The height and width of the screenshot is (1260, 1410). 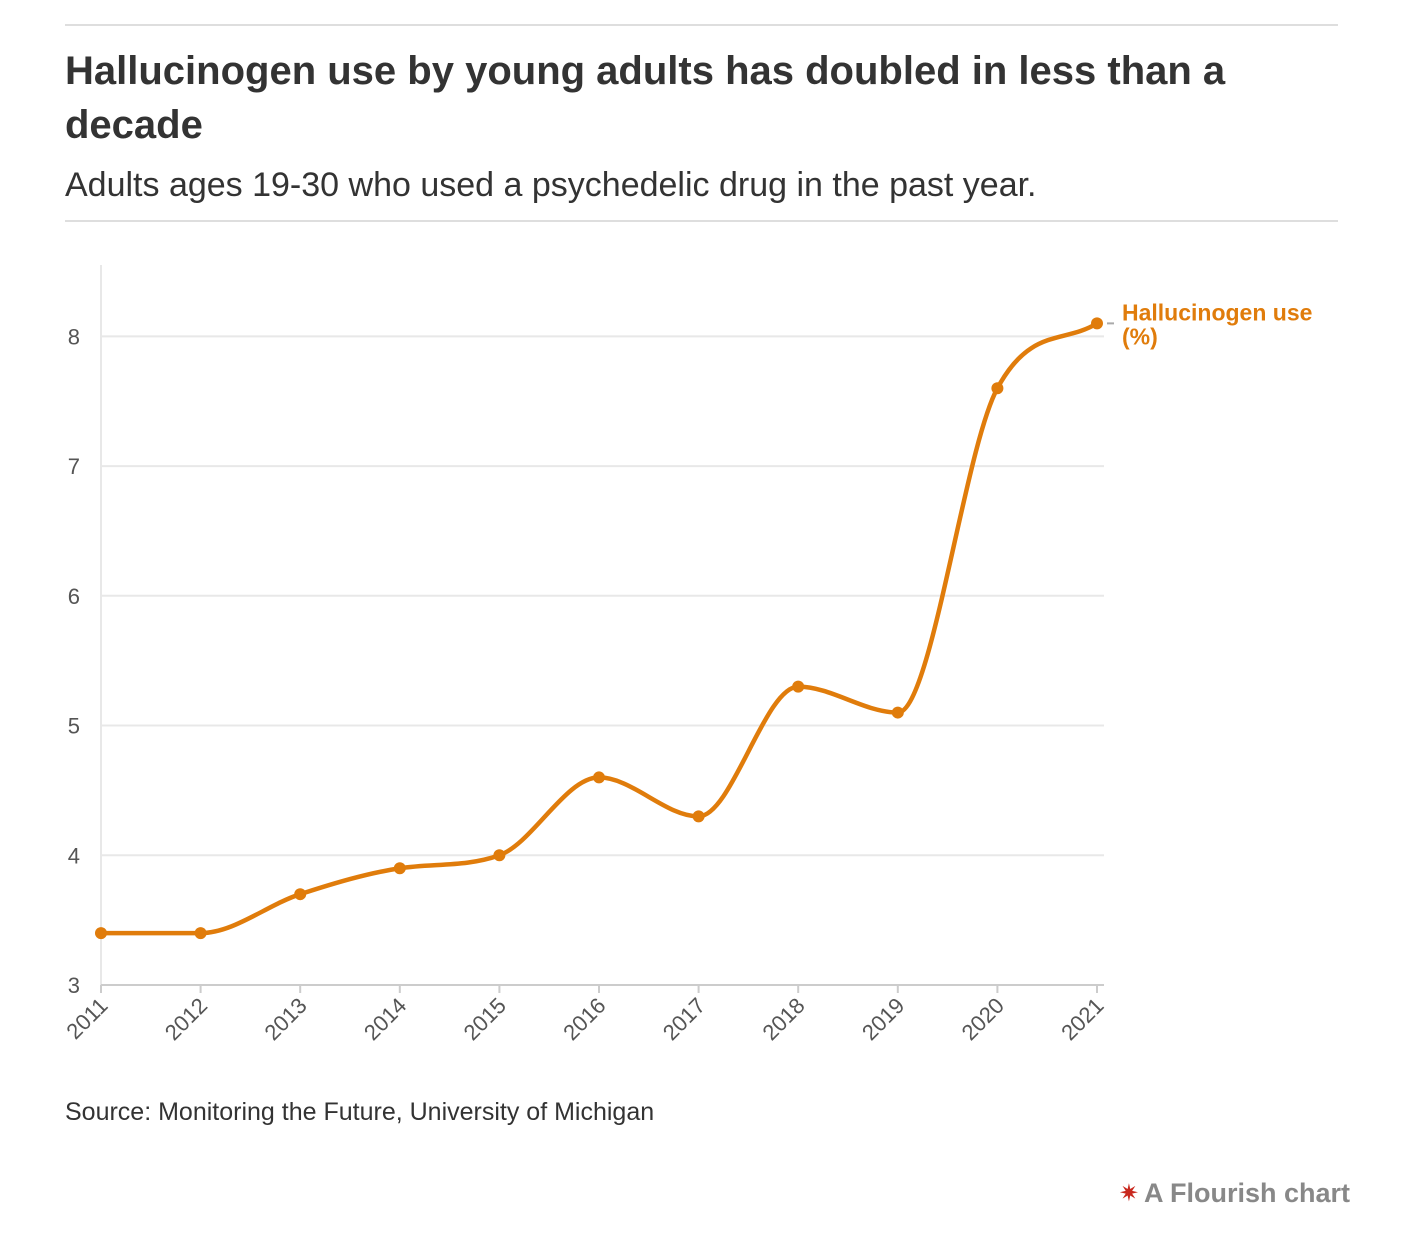 What do you see at coordinates (584, 1019) in the screenshot?
I see `x-tick-label-2016: 2016` at bounding box center [584, 1019].